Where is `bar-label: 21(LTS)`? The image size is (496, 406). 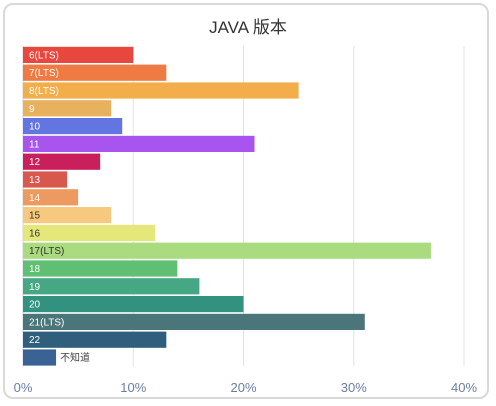 bar-label: 21(LTS) is located at coordinates (46, 322).